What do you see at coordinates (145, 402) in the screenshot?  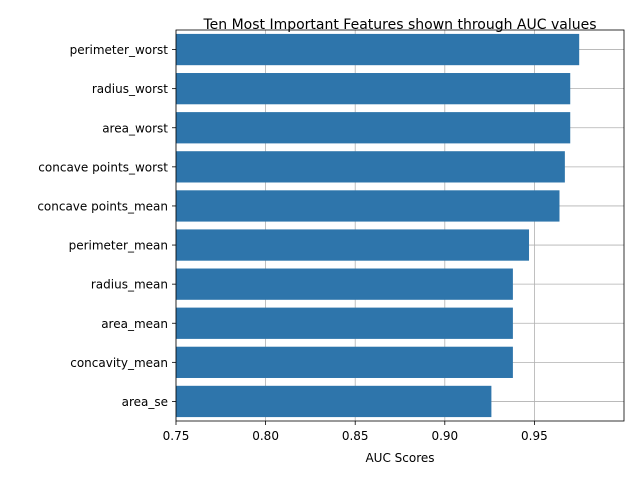 I see `y-tick-label: area_se` at bounding box center [145, 402].